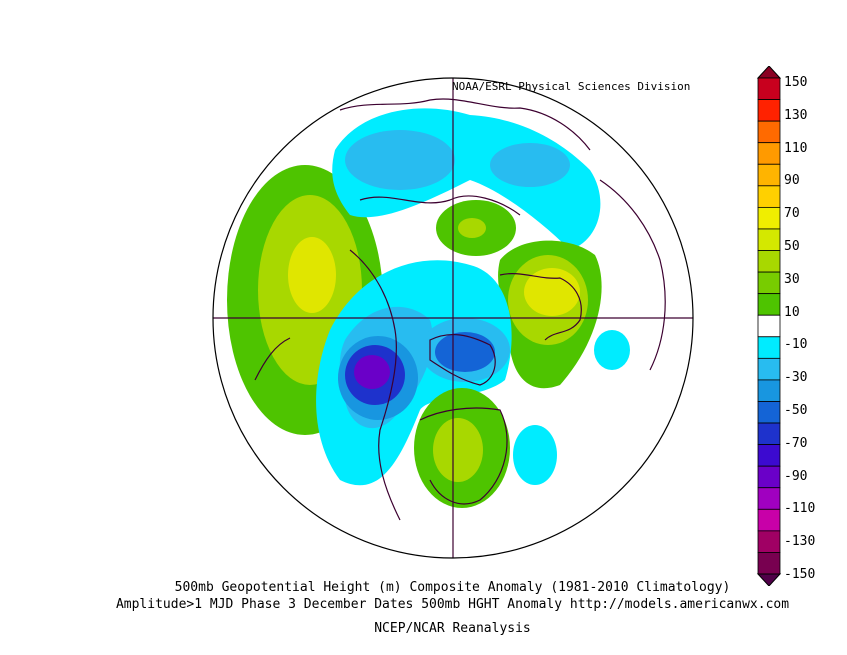  Describe the element at coordinates (796, 82) in the screenshot. I see `colorbar-label: 150` at that location.